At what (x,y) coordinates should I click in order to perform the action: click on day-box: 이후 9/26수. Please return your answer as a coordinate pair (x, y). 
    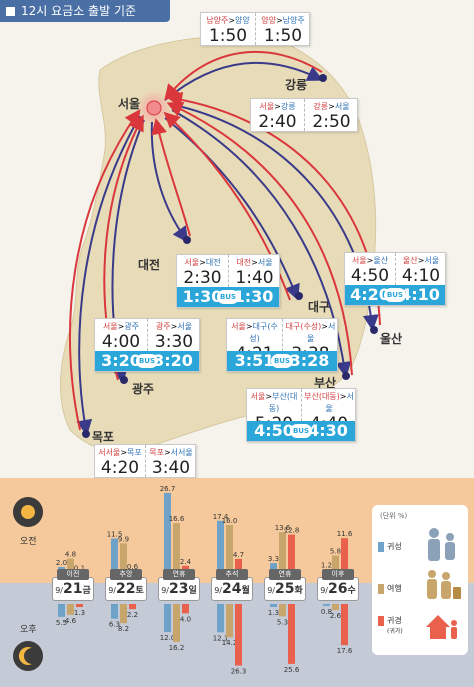
    Looking at the image, I should click on (338, 585).